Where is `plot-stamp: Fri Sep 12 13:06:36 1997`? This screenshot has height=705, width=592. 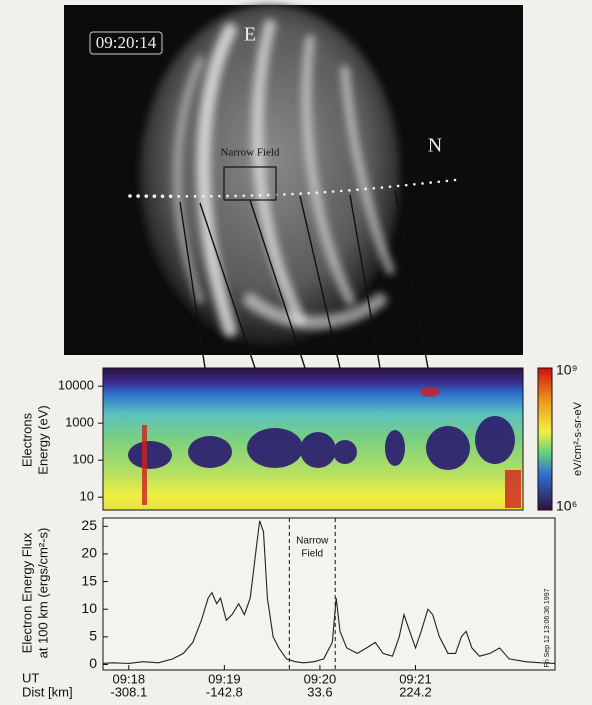 plot-stamp: Fri Sep 12 13:06:36 1997 is located at coordinates (547, 627).